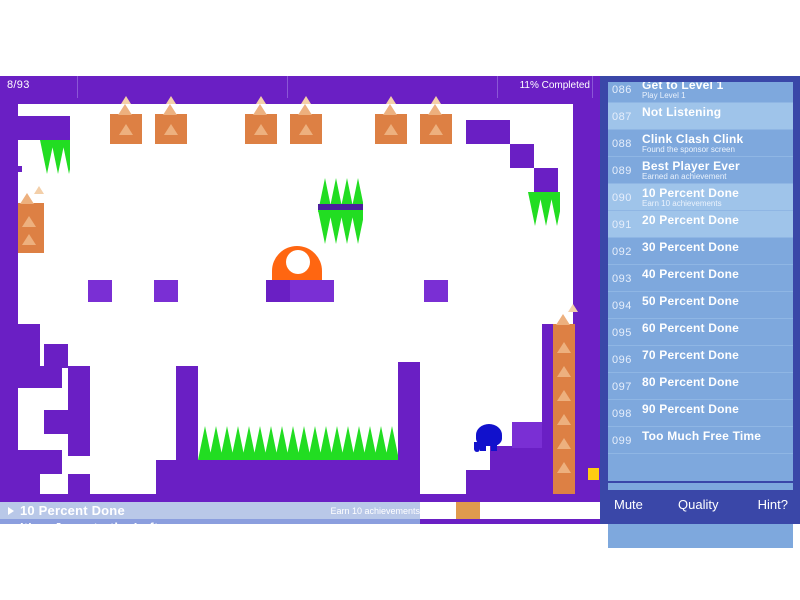 This screenshot has height=600, width=800. Describe the element at coordinates (691, 328) in the screenshot. I see `achievement-name: 60 Percent Done` at that location.